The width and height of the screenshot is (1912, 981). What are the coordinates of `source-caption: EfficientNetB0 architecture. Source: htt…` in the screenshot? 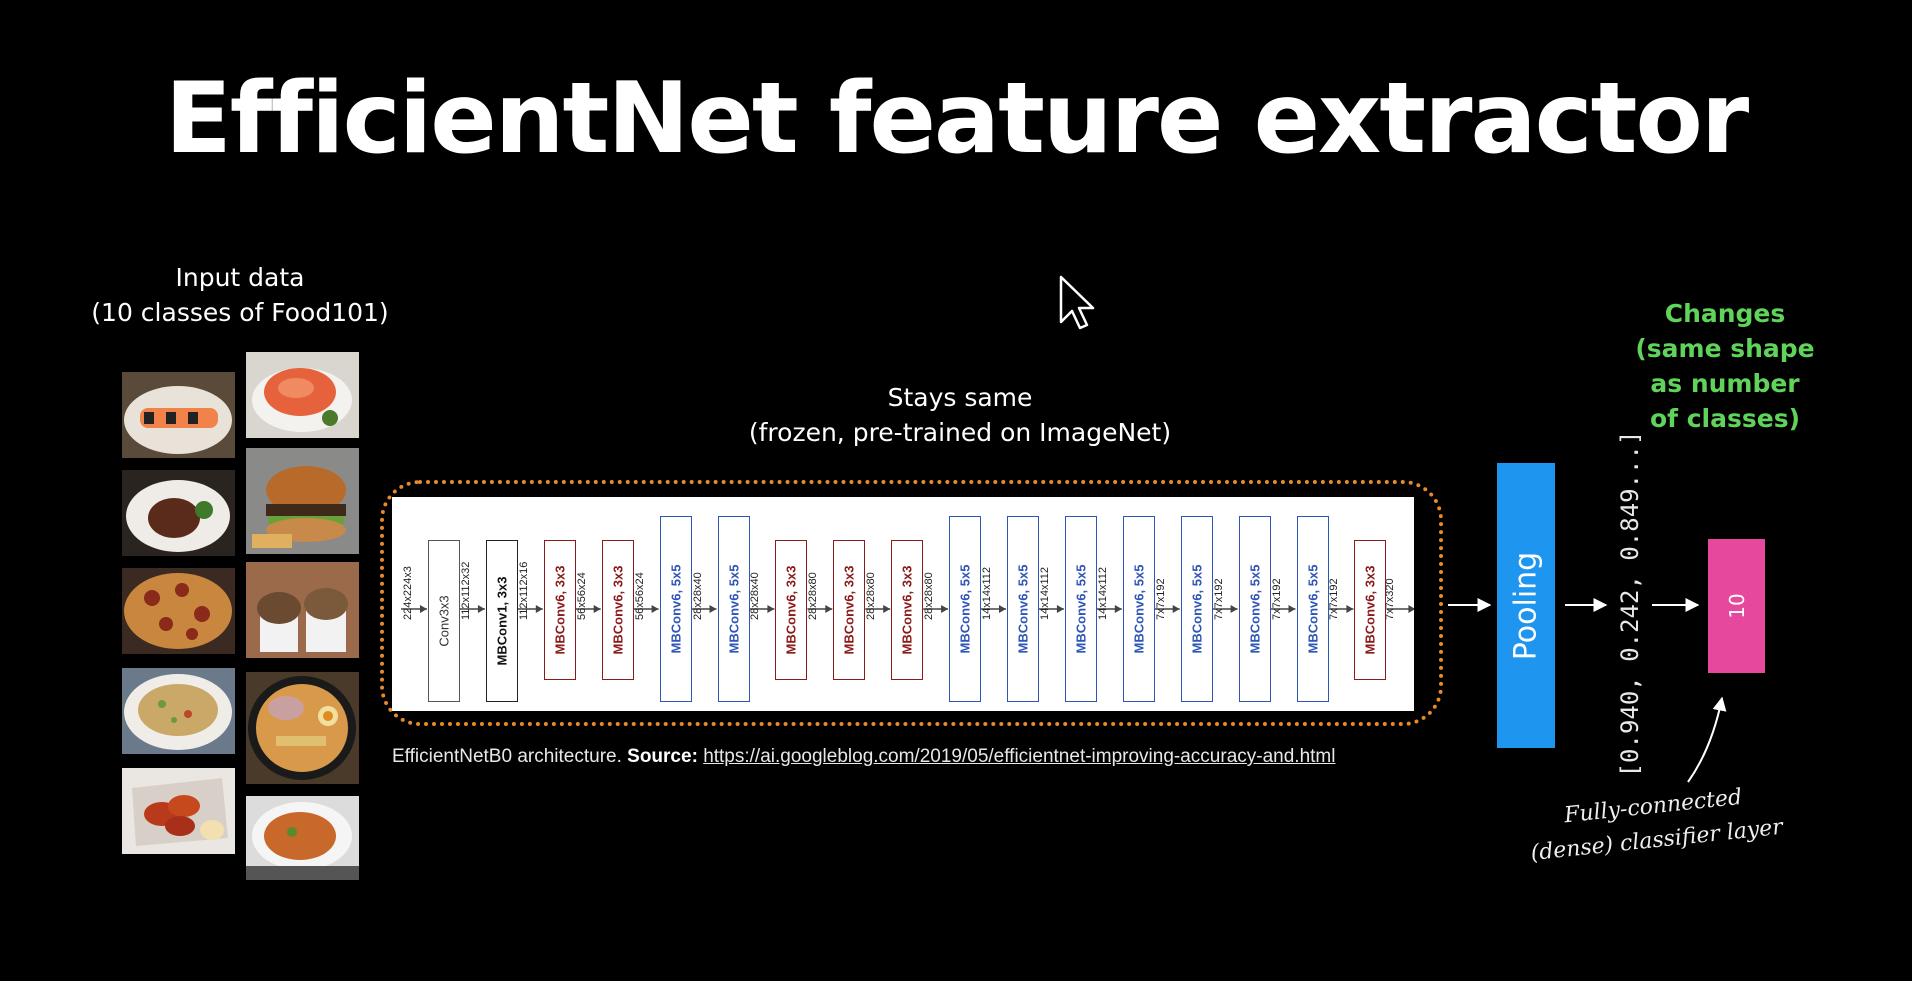 It's located at (863, 757).